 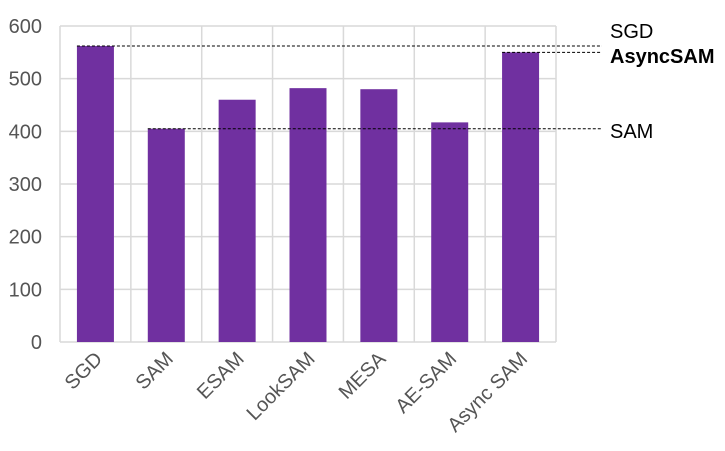 I want to click on reference-label-sgd: SGD, so click(x=631, y=32).